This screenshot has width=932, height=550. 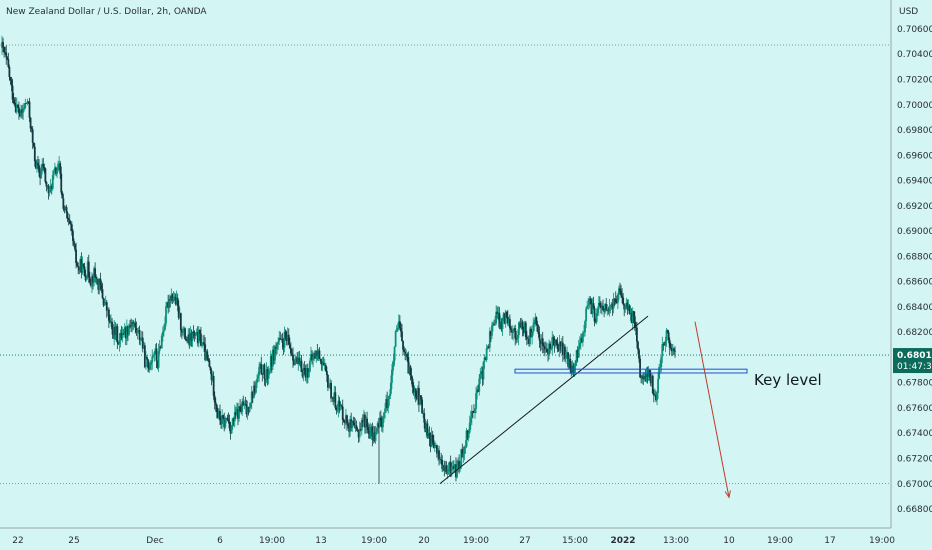 What do you see at coordinates (631, 371) in the screenshot?
I see `key-level-box` at bounding box center [631, 371].